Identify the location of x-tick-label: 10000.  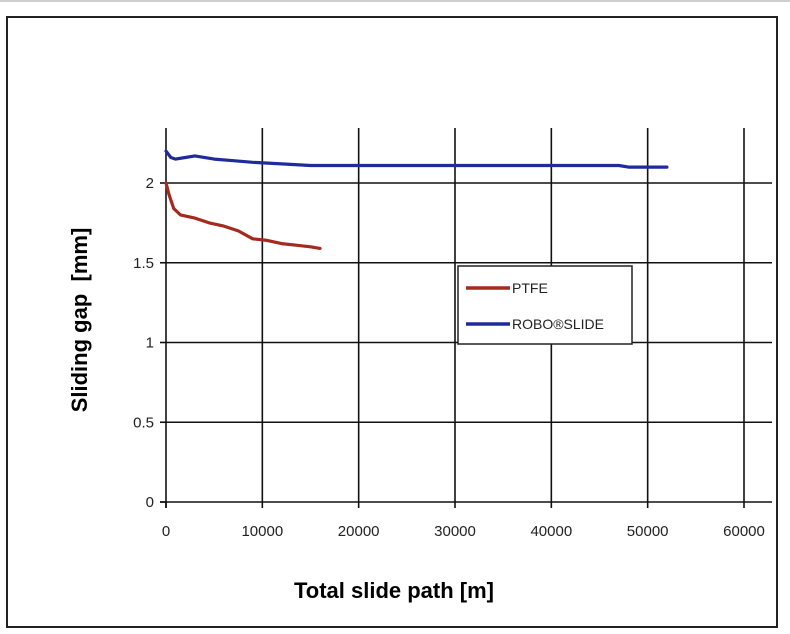
(262, 531).